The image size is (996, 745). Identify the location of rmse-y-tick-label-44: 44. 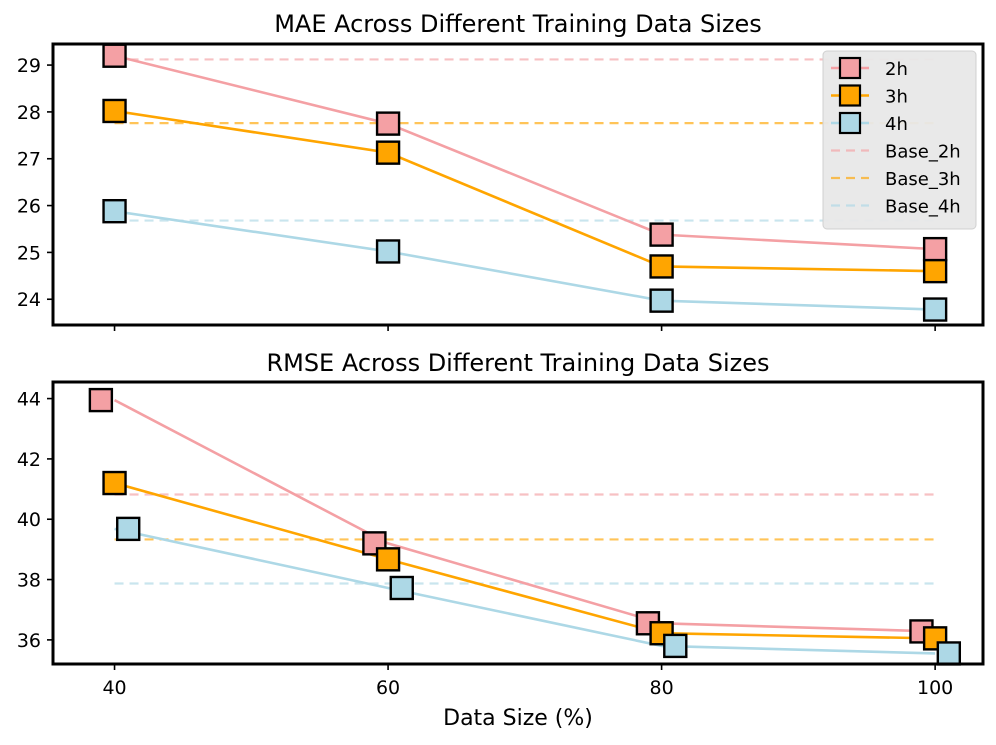
(29, 400).